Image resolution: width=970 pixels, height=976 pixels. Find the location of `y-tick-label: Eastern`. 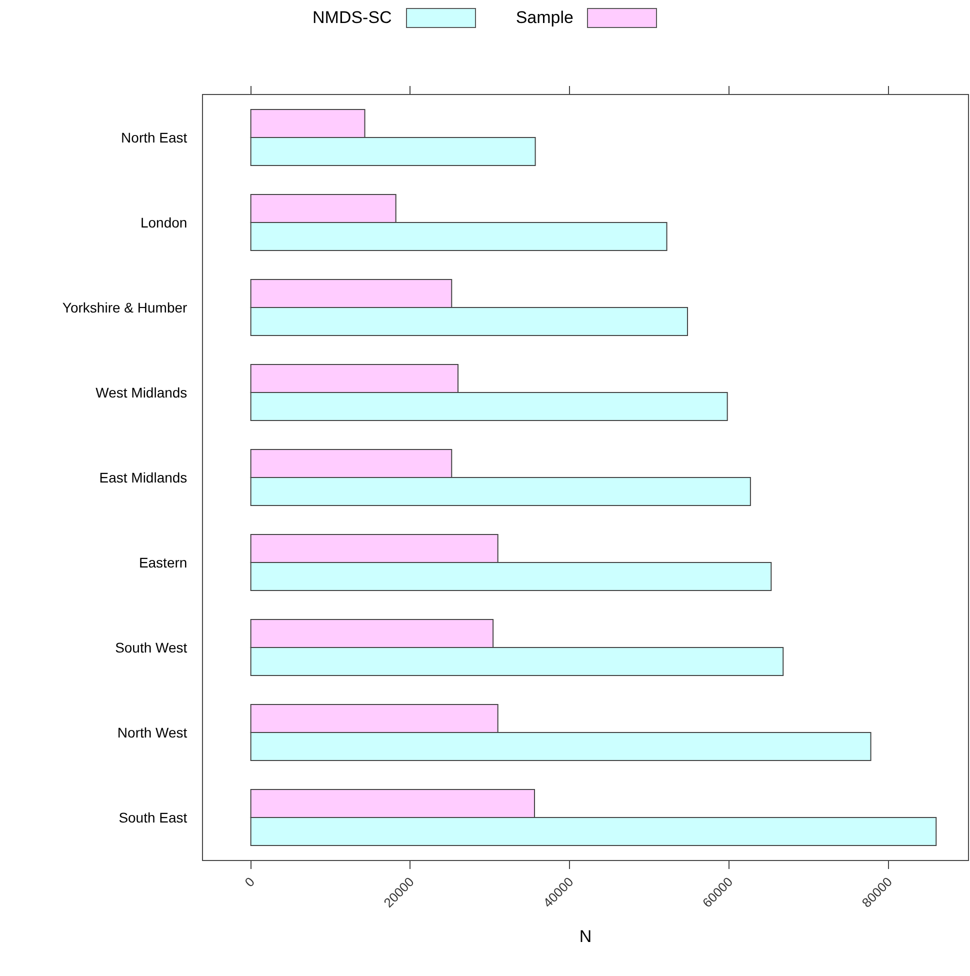

y-tick-label: Eastern is located at coordinates (163, 562).